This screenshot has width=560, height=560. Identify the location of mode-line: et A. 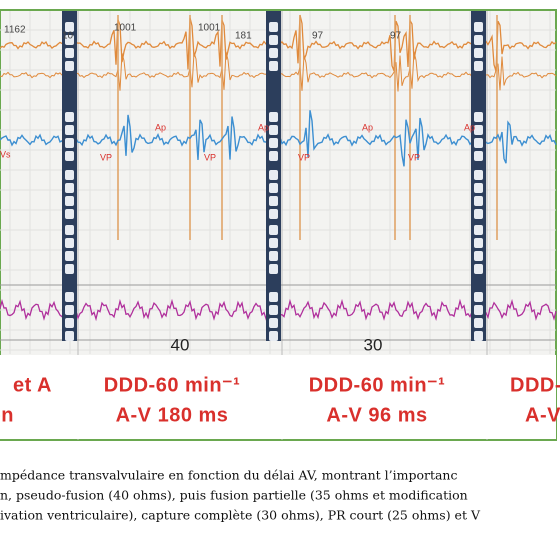
(32, 385).